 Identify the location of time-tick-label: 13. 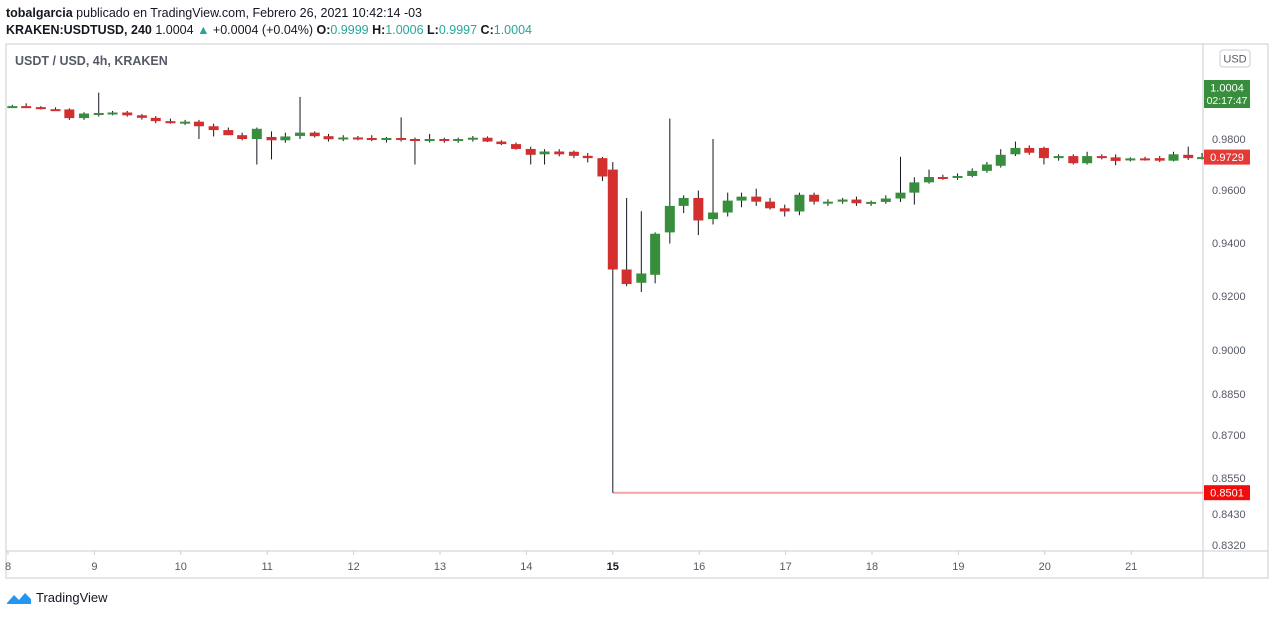
(440, 567).